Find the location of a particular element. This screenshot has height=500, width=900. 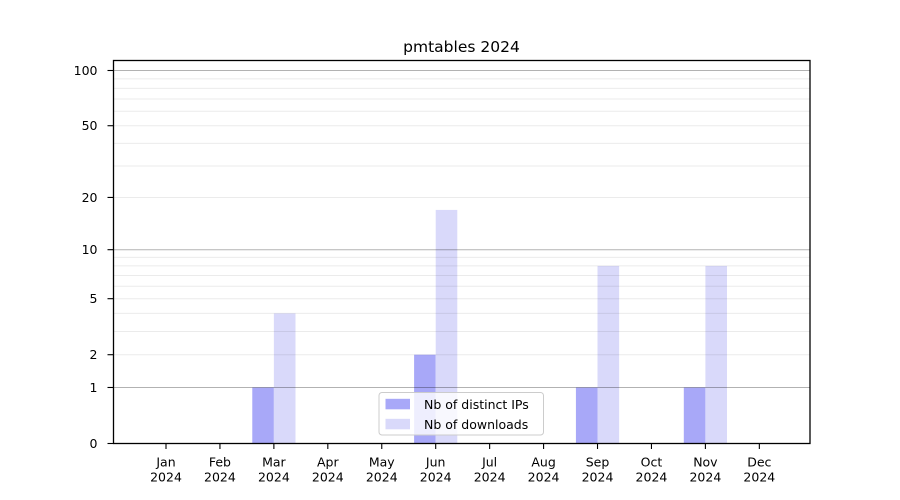

x-tick-label-month: Jun is located at coordinates (435, 462).